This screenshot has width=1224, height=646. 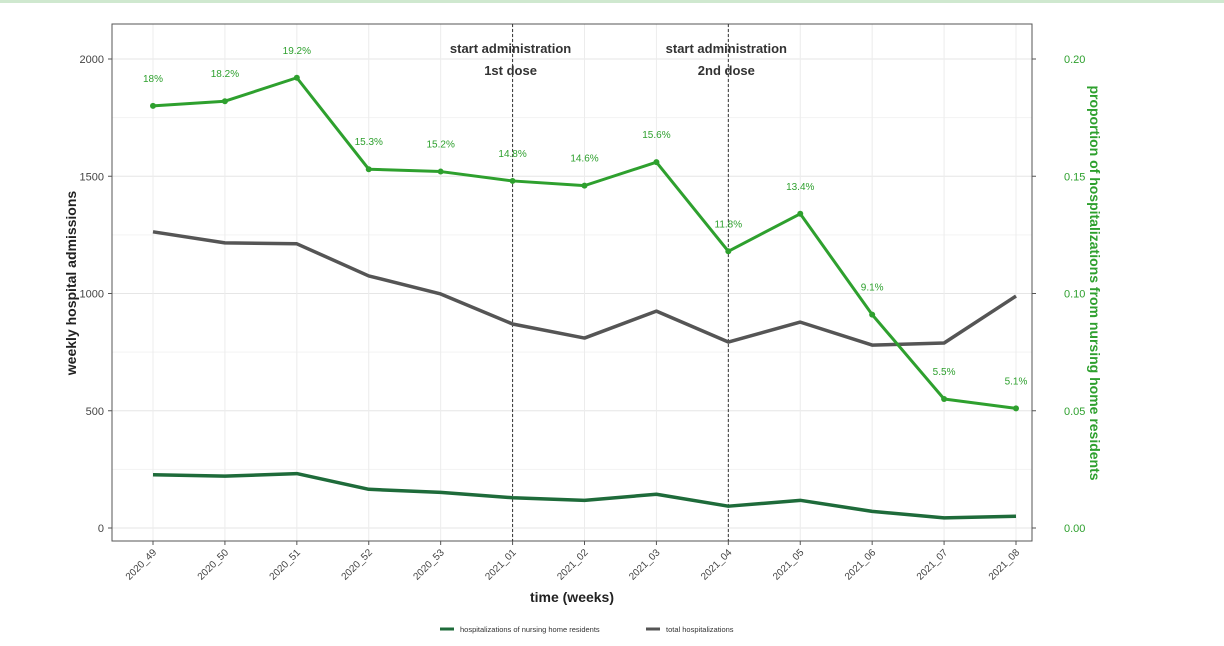 What do you see at coordinates (612, 1) in the screenshot?
I see `top-border` at bounding box center [612, 1].